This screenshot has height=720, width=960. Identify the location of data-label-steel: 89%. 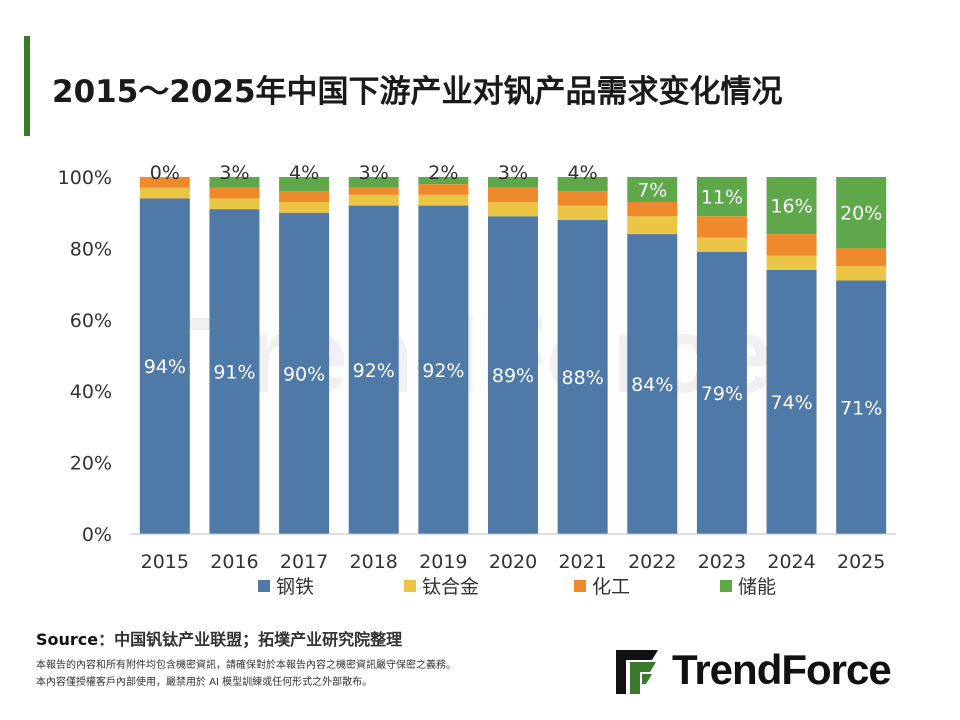
(513, 376).